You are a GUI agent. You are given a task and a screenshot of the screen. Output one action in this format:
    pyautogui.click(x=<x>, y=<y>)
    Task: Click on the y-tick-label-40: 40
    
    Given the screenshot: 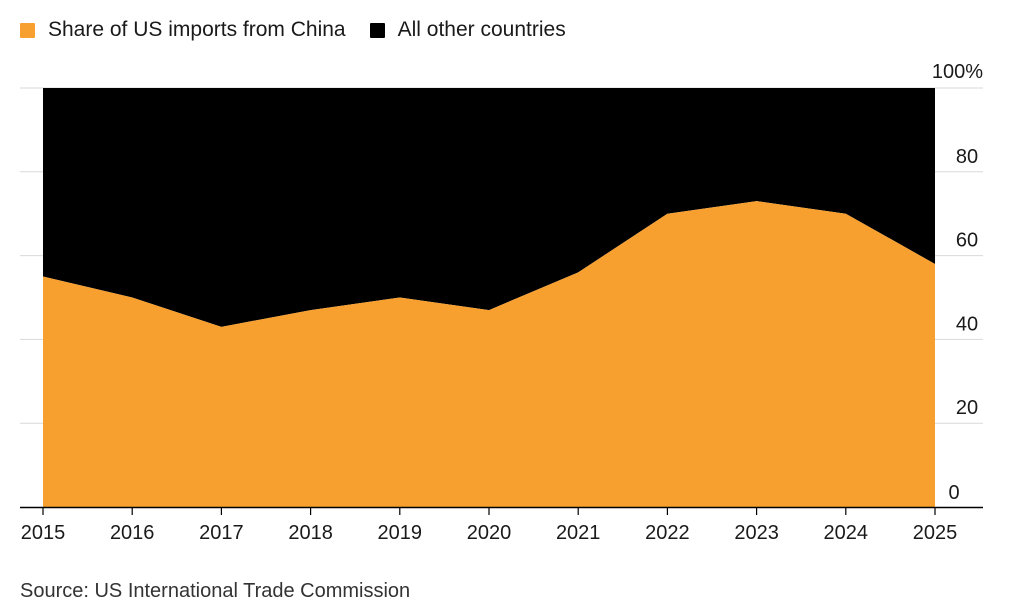 What is the action you would take?
    pyautogui.click(x=967, y=324)
    